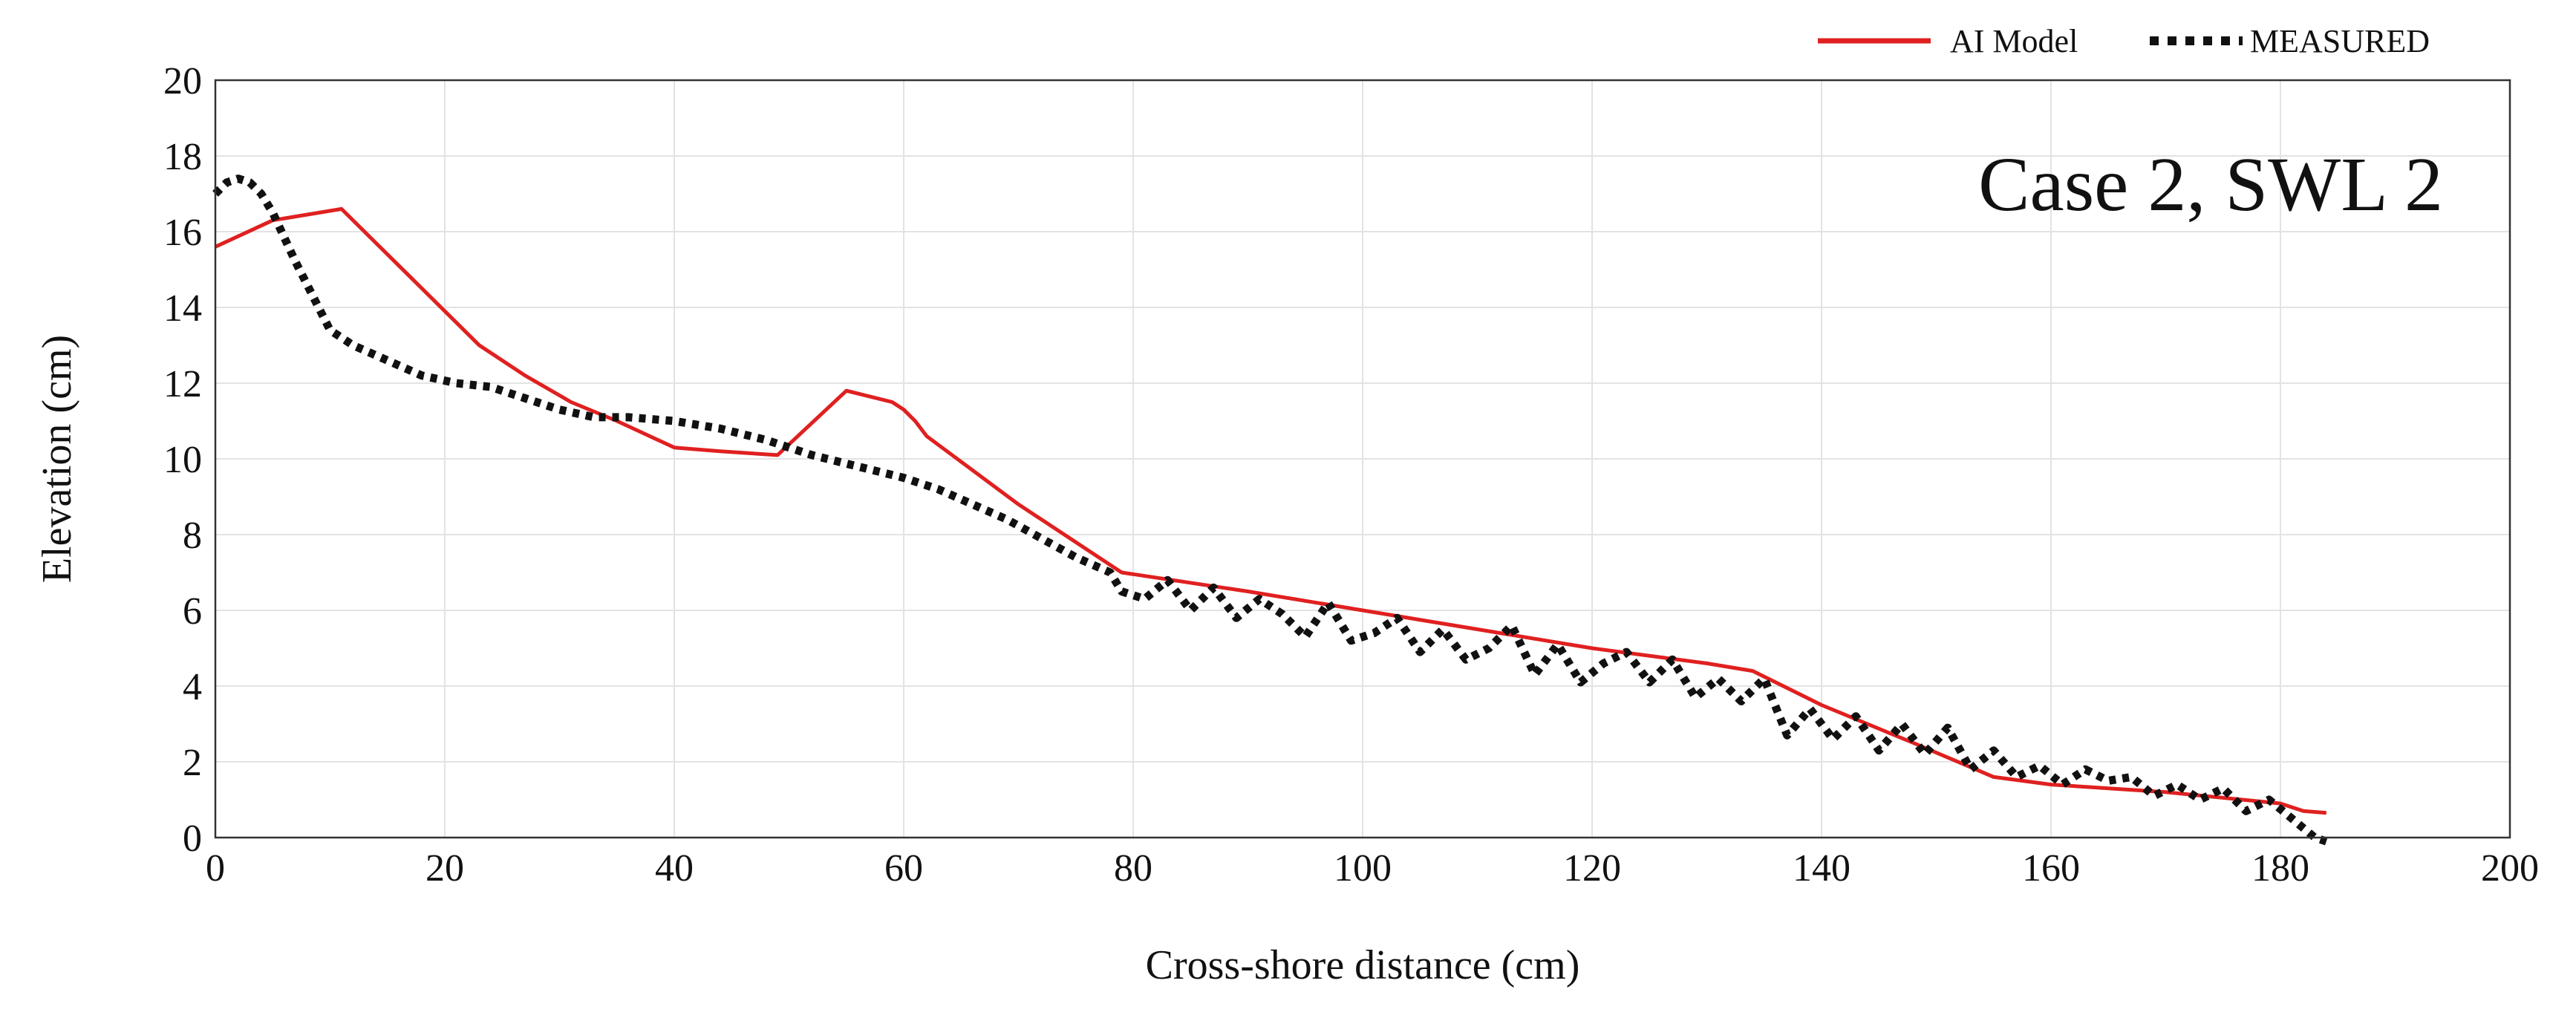 The width and height of the screenshot is (2576, 1018). What do you see at coordinates (192, 611) in the screenshot?
I see `y-tick-label: 6` at bounding box center [192, 611].